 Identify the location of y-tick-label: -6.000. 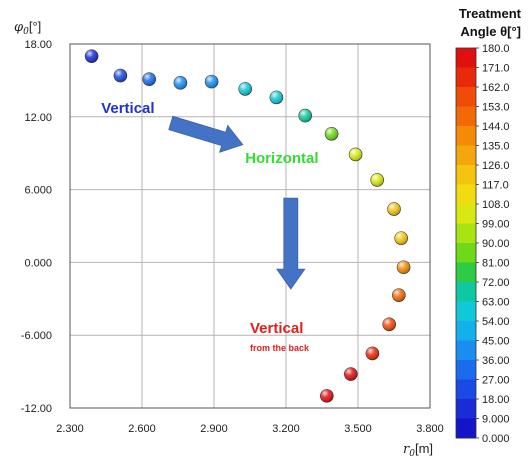
(36, 336).